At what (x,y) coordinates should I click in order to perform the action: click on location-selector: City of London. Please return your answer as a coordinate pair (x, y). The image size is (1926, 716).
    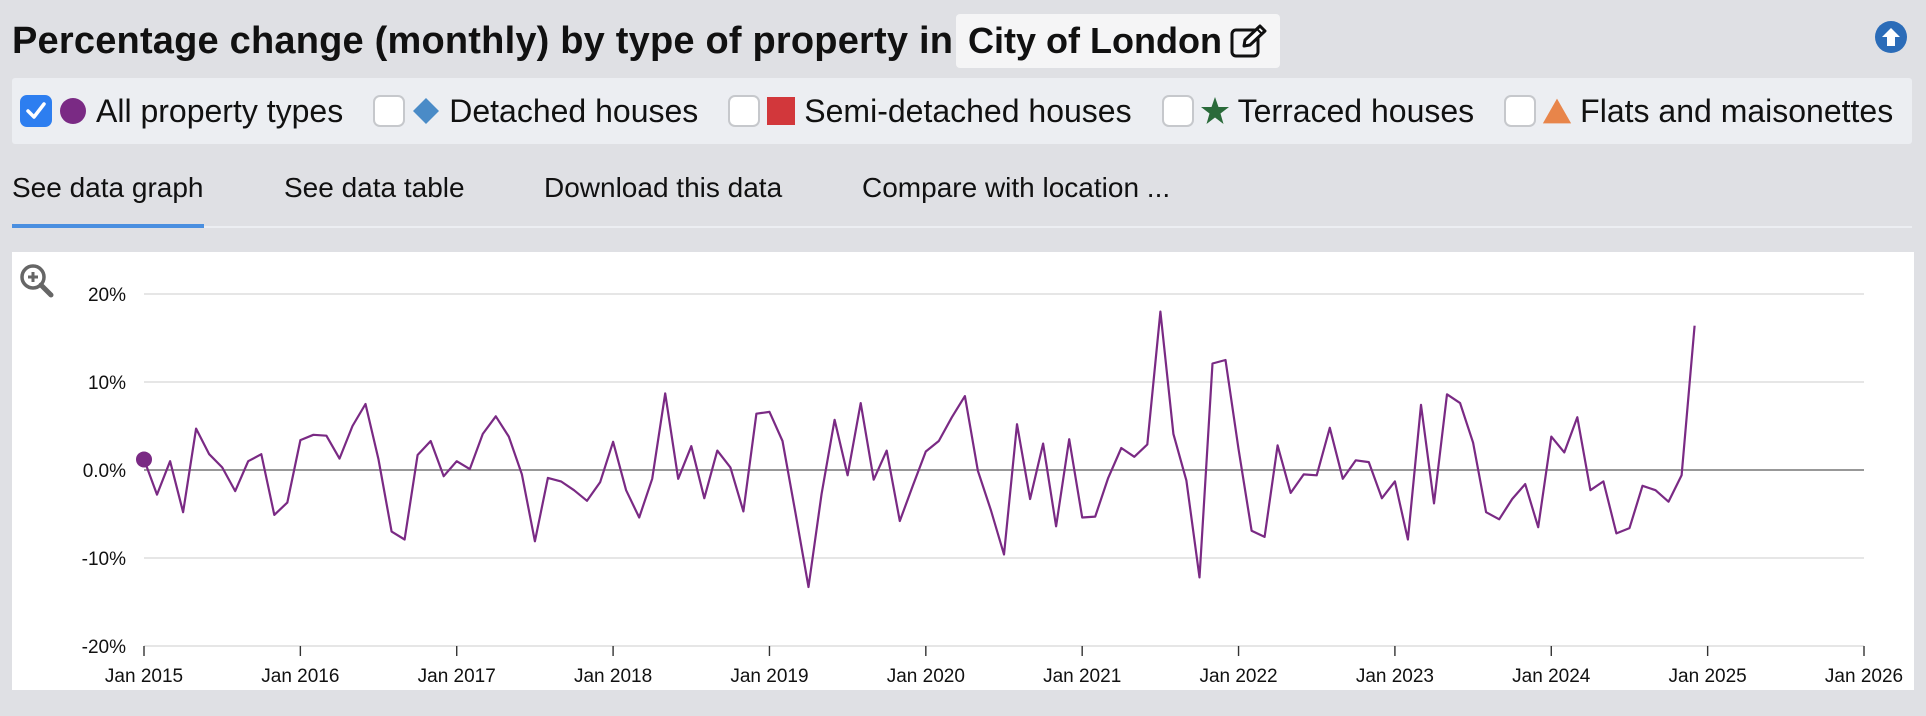
    Looking at the image, I should click on (1118, 41).